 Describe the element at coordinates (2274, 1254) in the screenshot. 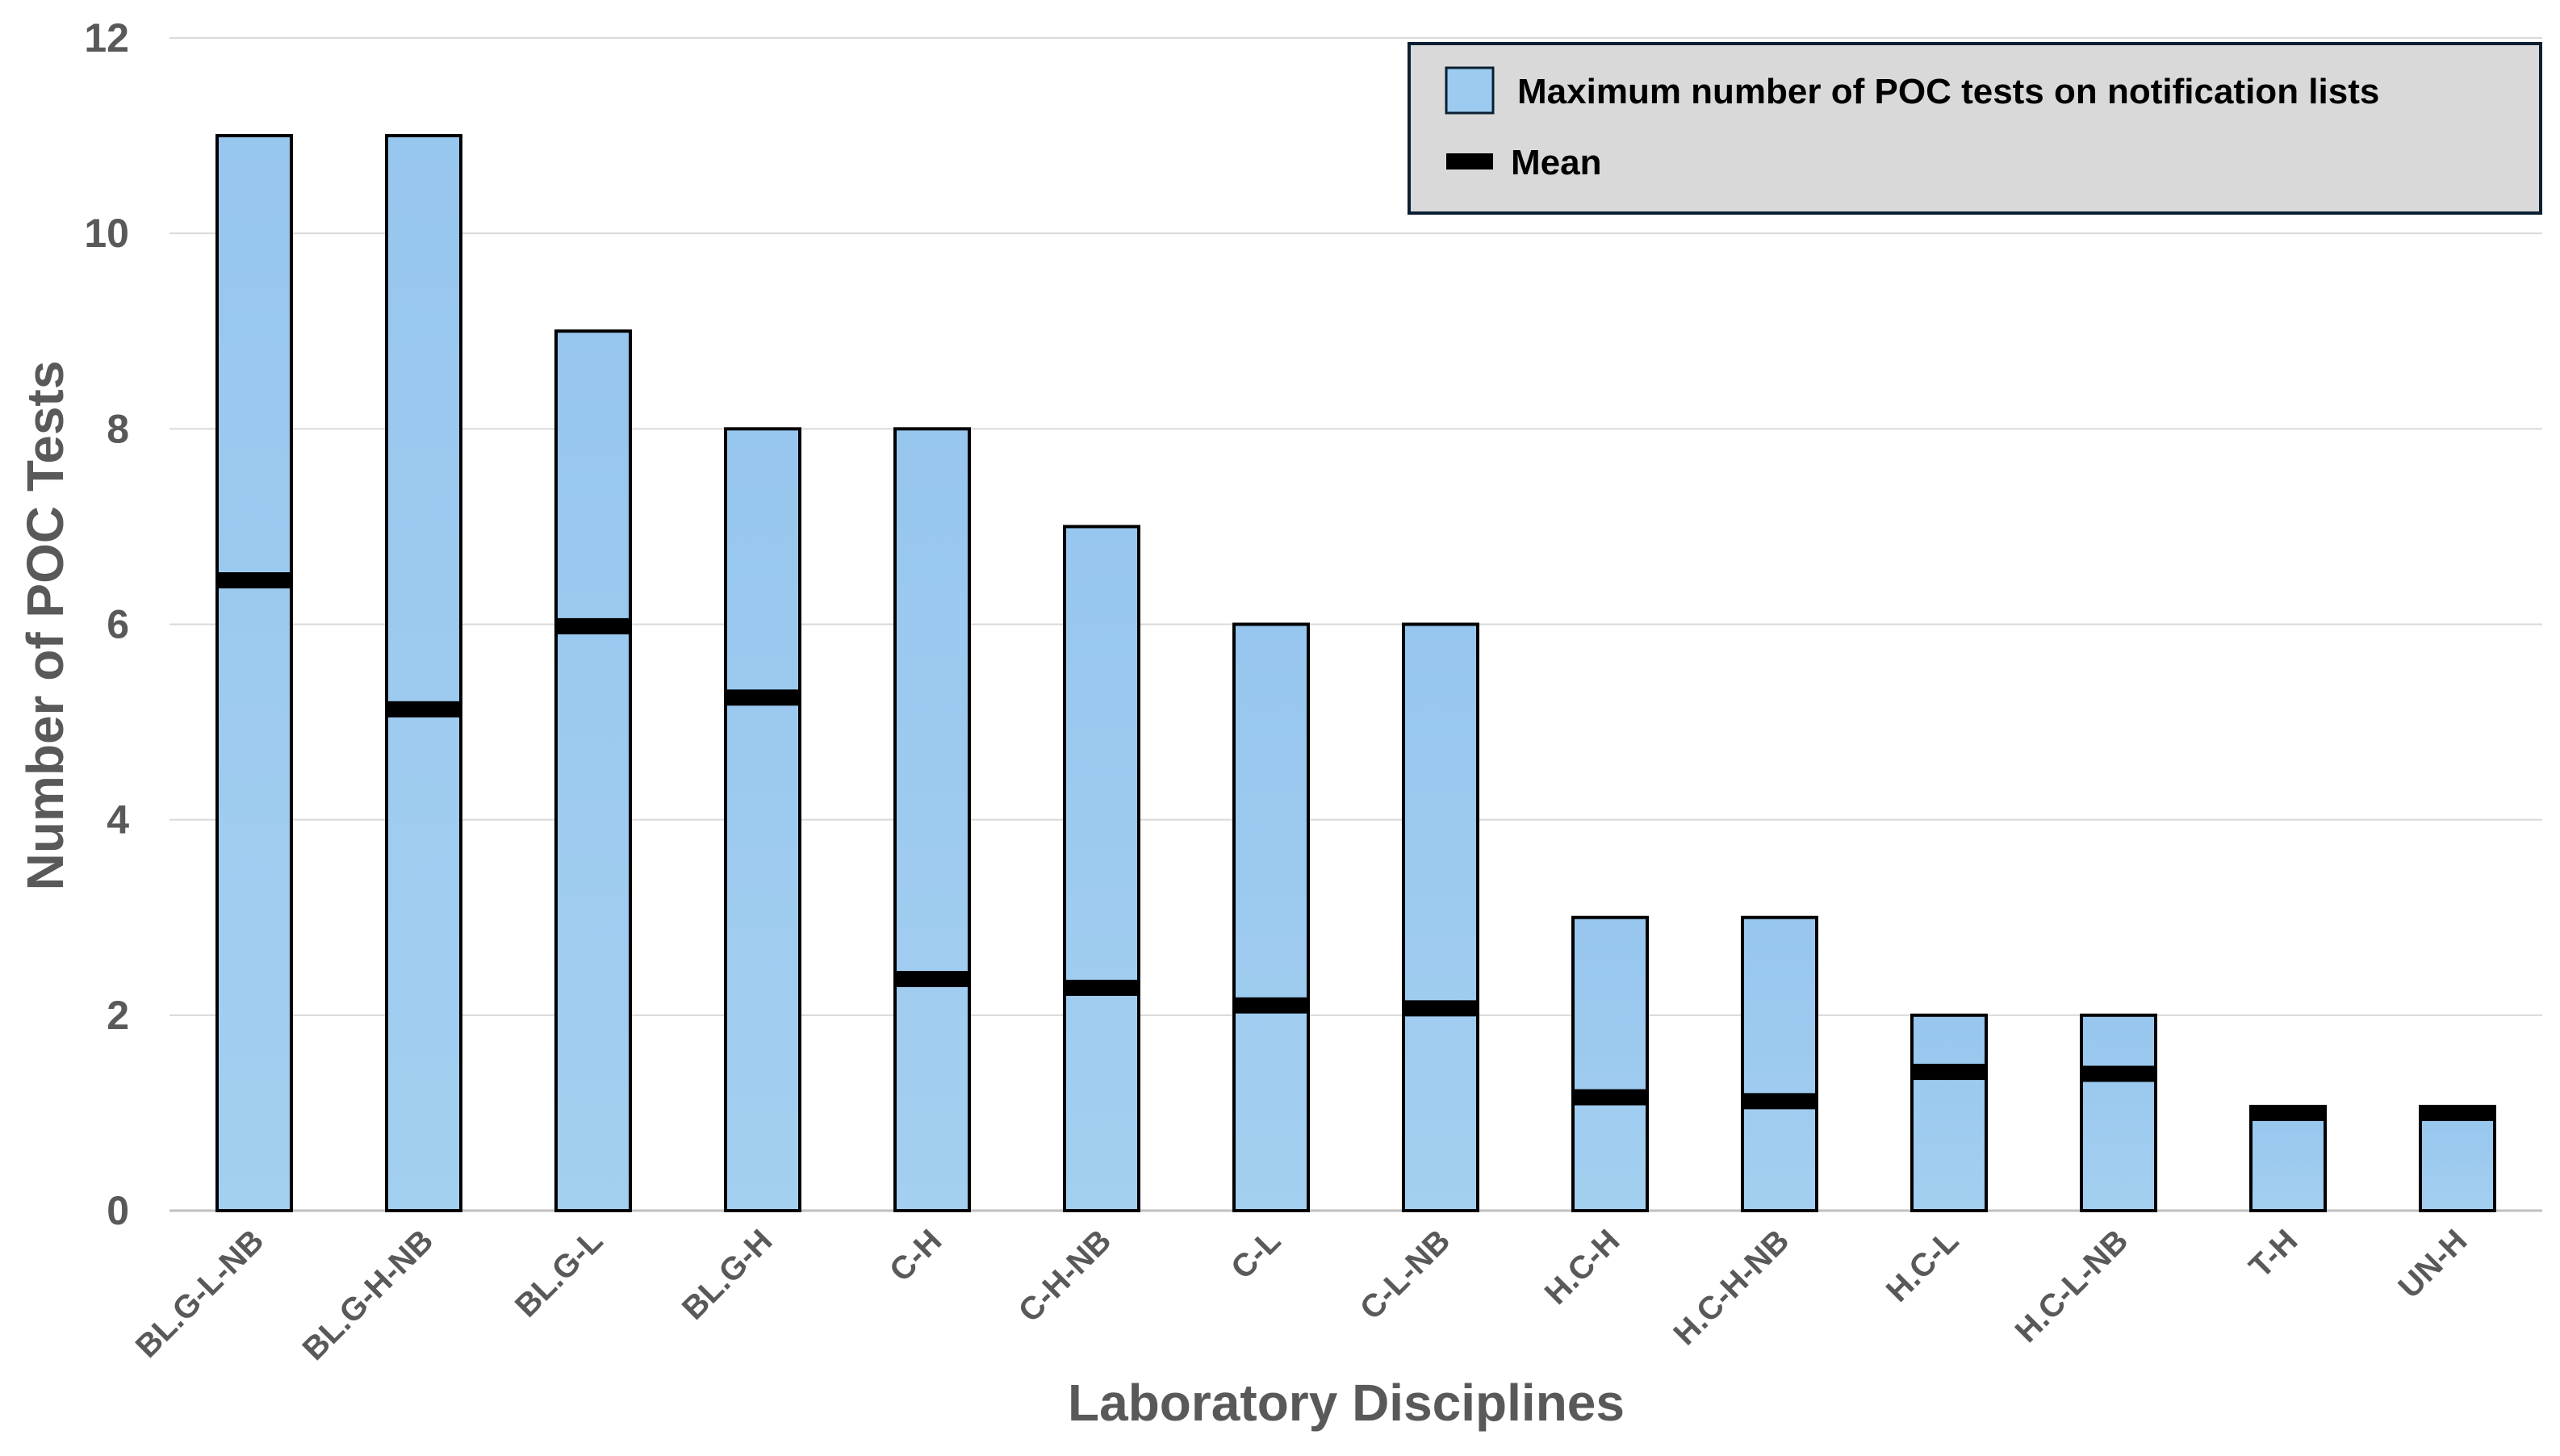

I see `x-tick-label: T-H` at that location.